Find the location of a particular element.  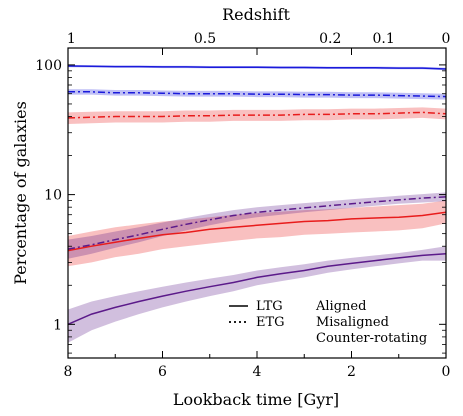

line-misaligned-ltg is located at coordinates (257, 231).